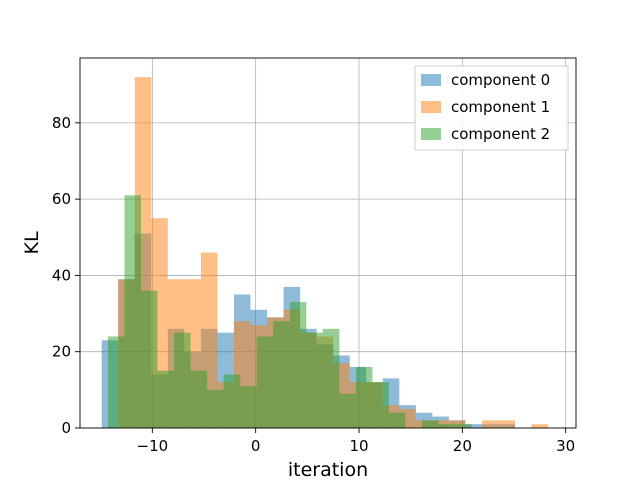 Image resolution: width=640 pixels, height=480 pixels. I want to click on x-tick-label: −10, so click(153, 446).